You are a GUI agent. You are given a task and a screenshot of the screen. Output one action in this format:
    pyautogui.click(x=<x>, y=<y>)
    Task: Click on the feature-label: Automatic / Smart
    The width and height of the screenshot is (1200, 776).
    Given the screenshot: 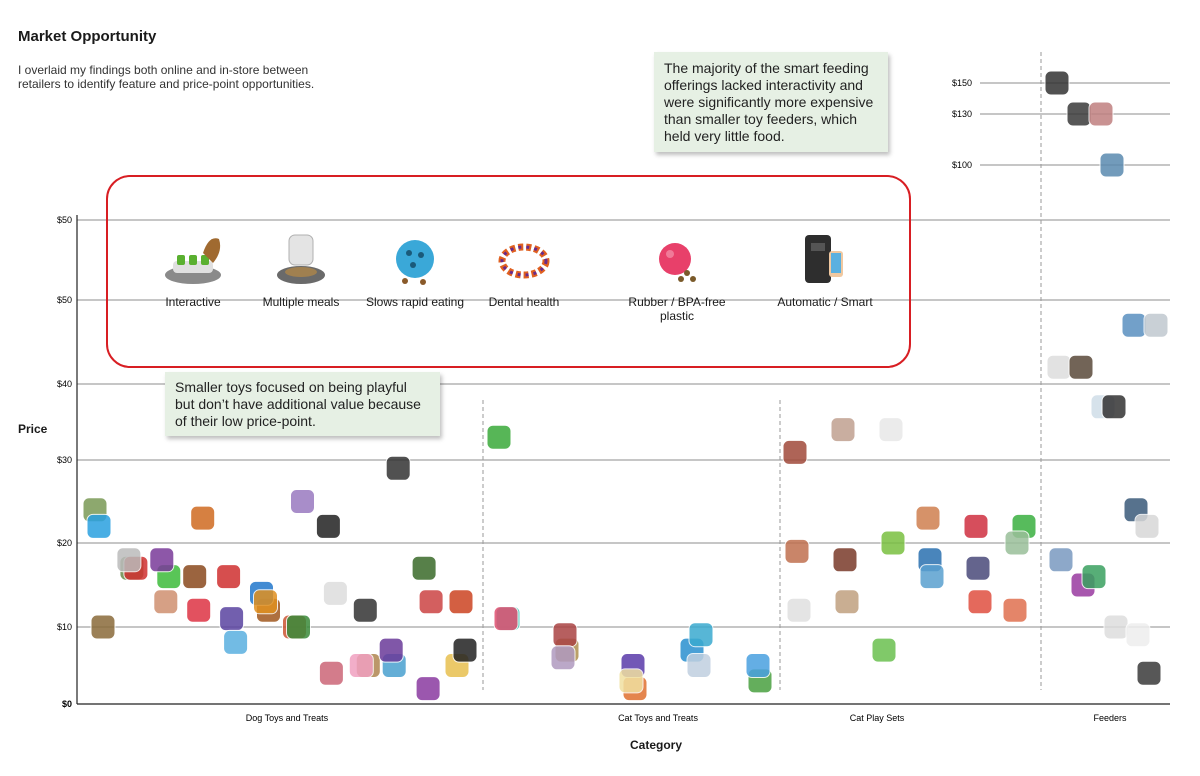 What is the action you would take?
    pyautogui.click(x=825, y=302)
    